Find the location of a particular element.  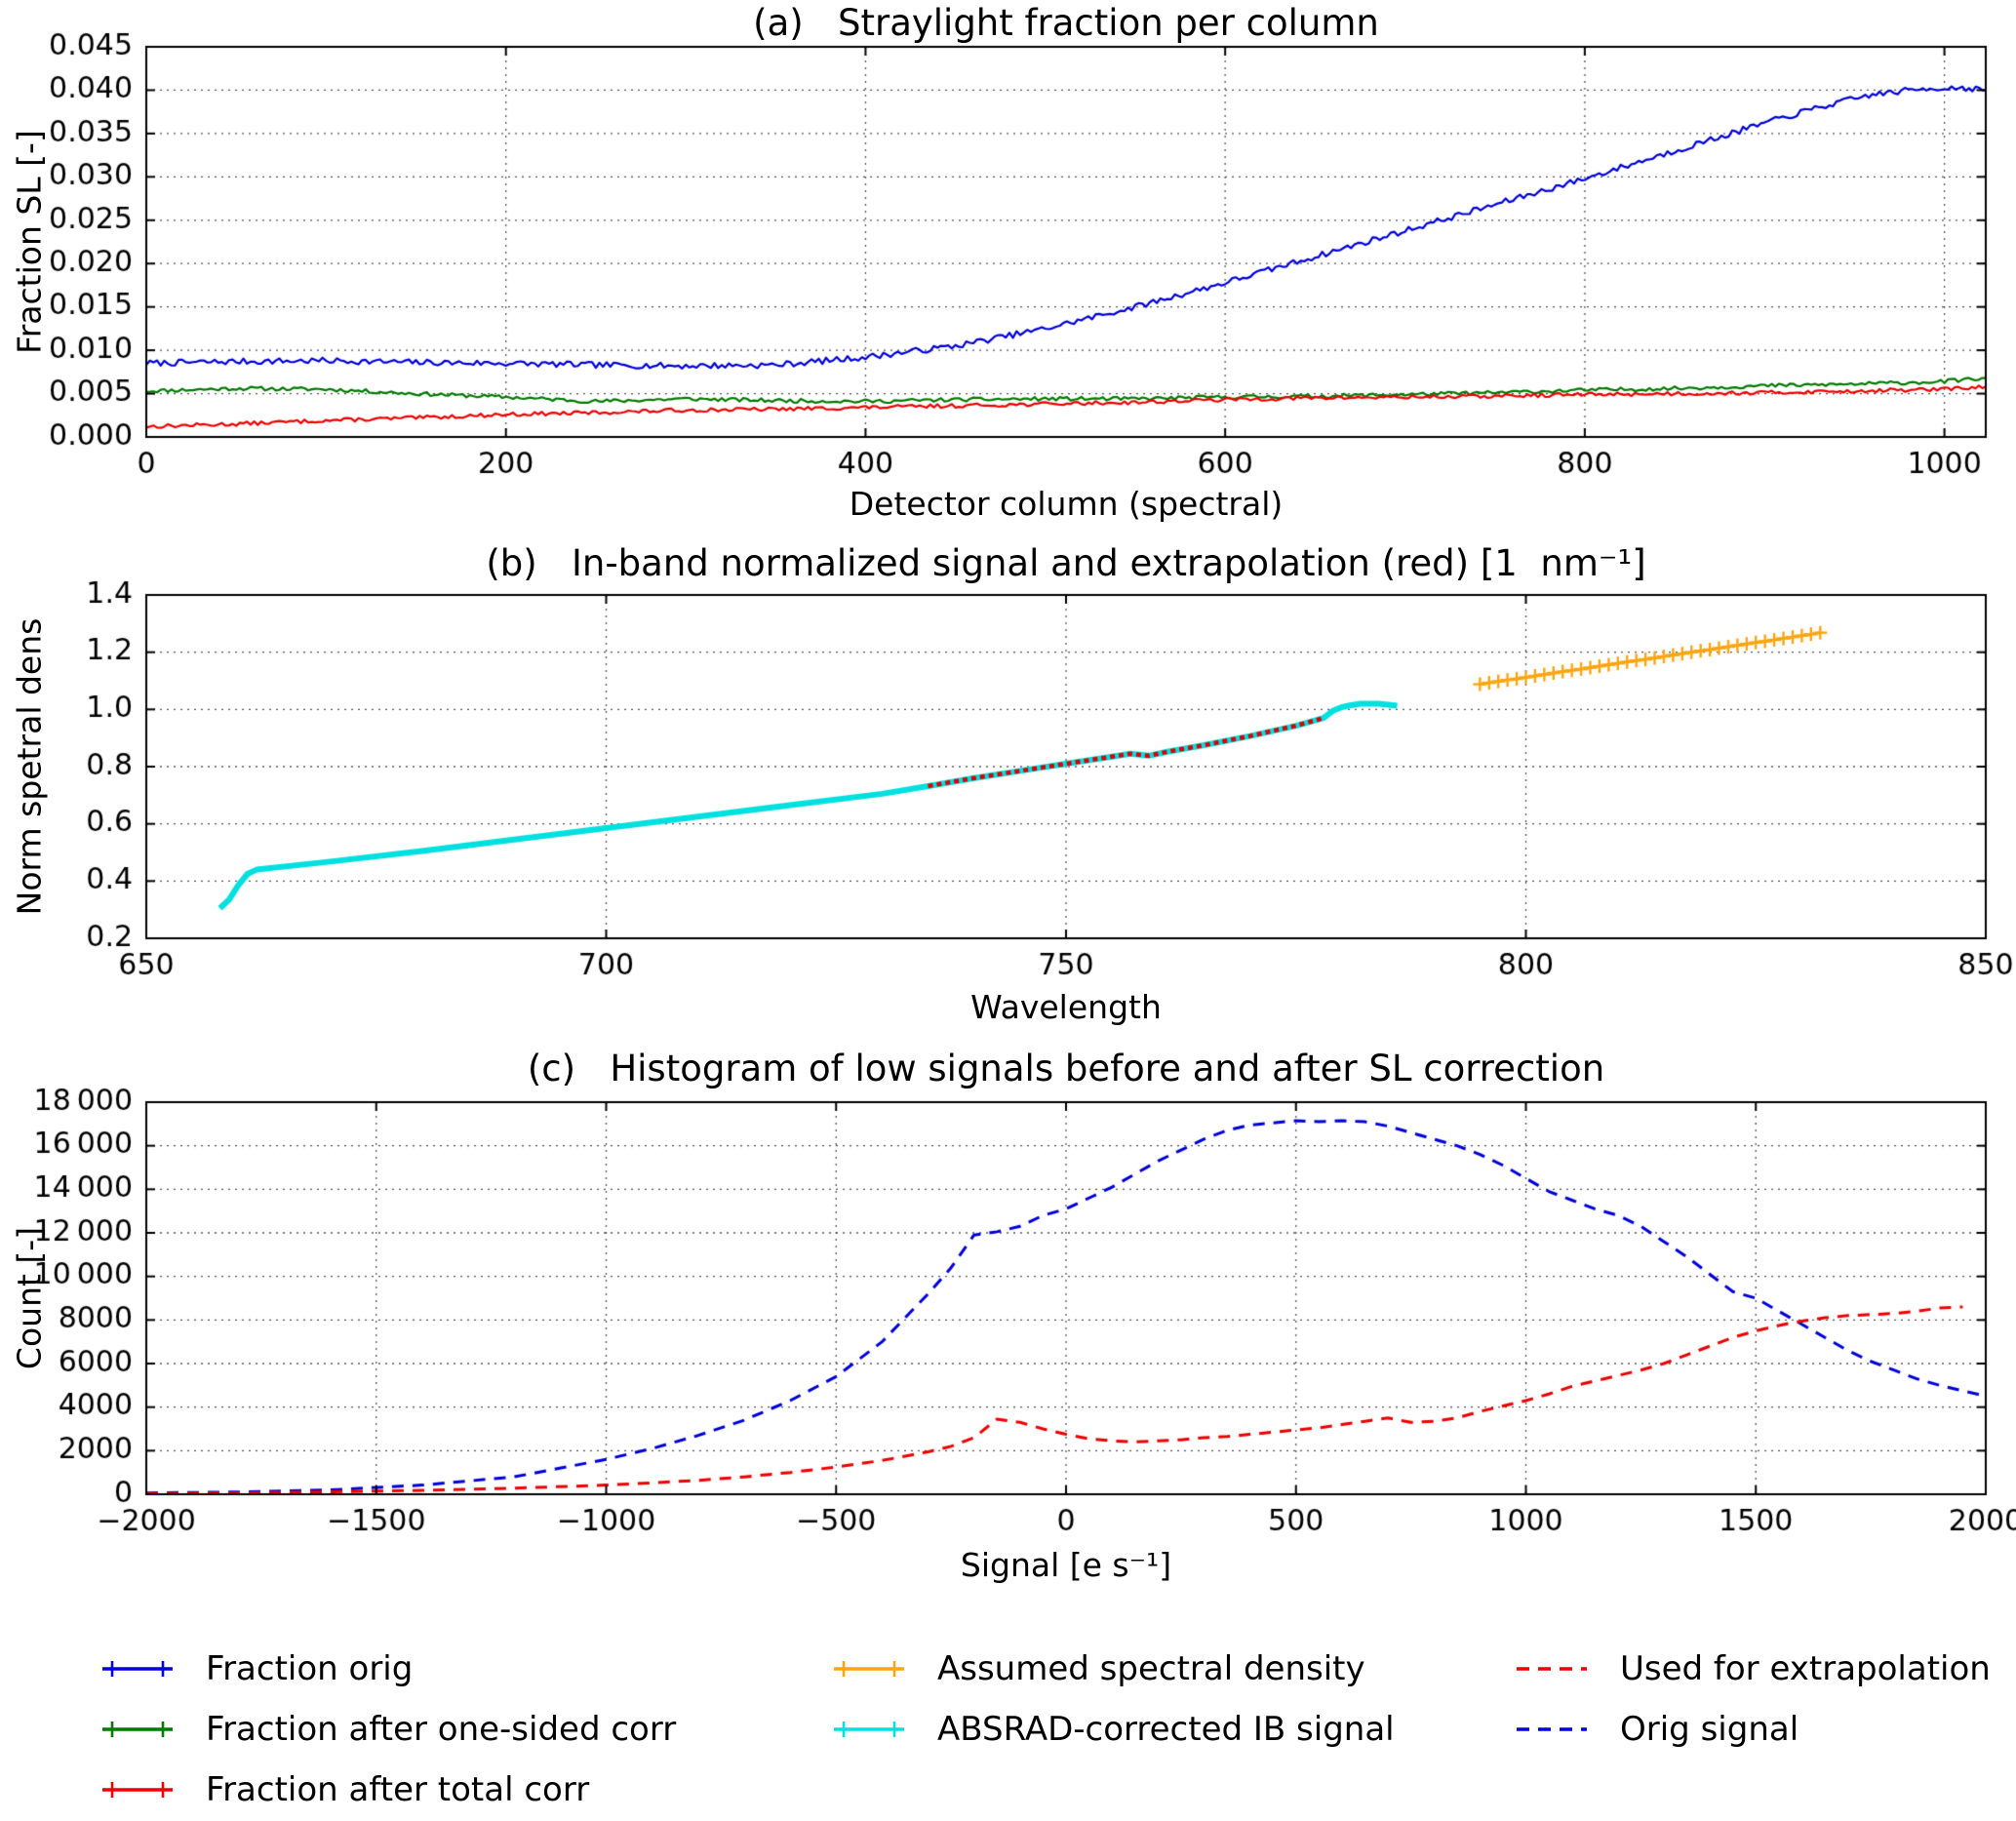

legend-item-label: Fraction orig is located at coordinates (310, 1668).